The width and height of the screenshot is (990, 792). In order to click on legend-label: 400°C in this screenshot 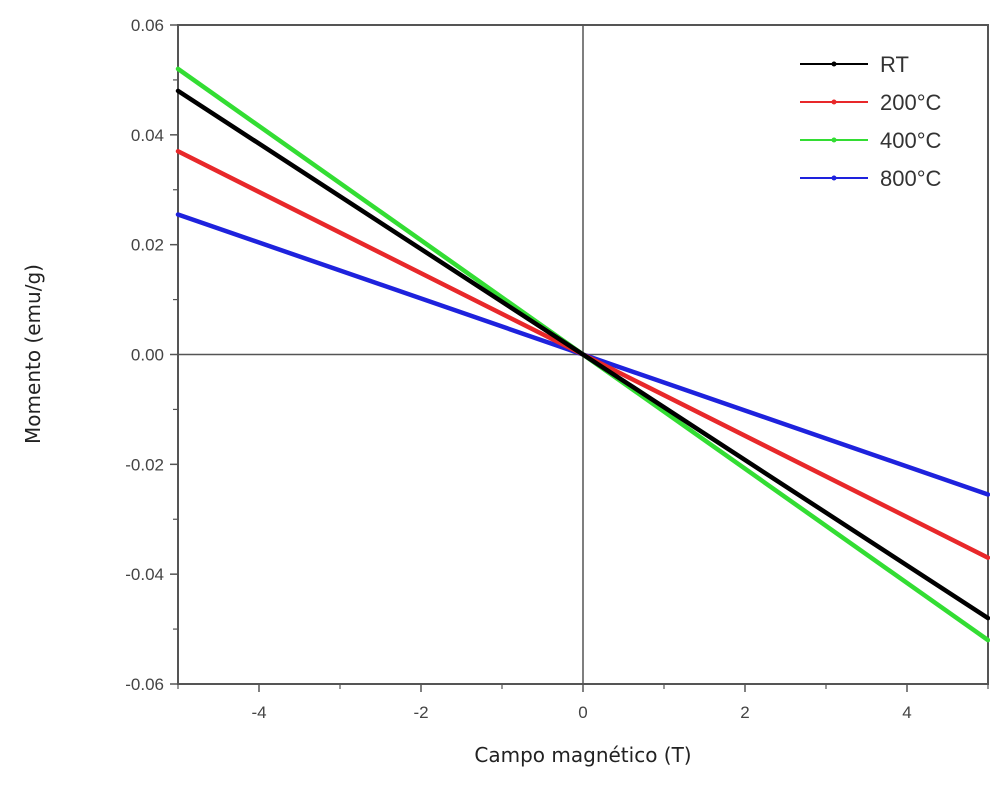, I will do `click(911, 140)`.